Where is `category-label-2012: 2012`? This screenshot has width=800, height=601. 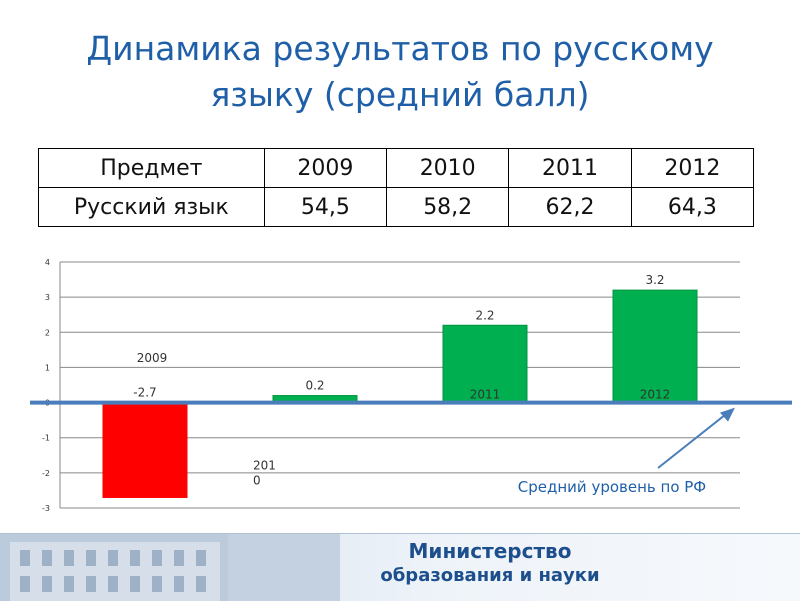
category-label-2012: 2012 is located at coordinates (655, 394).